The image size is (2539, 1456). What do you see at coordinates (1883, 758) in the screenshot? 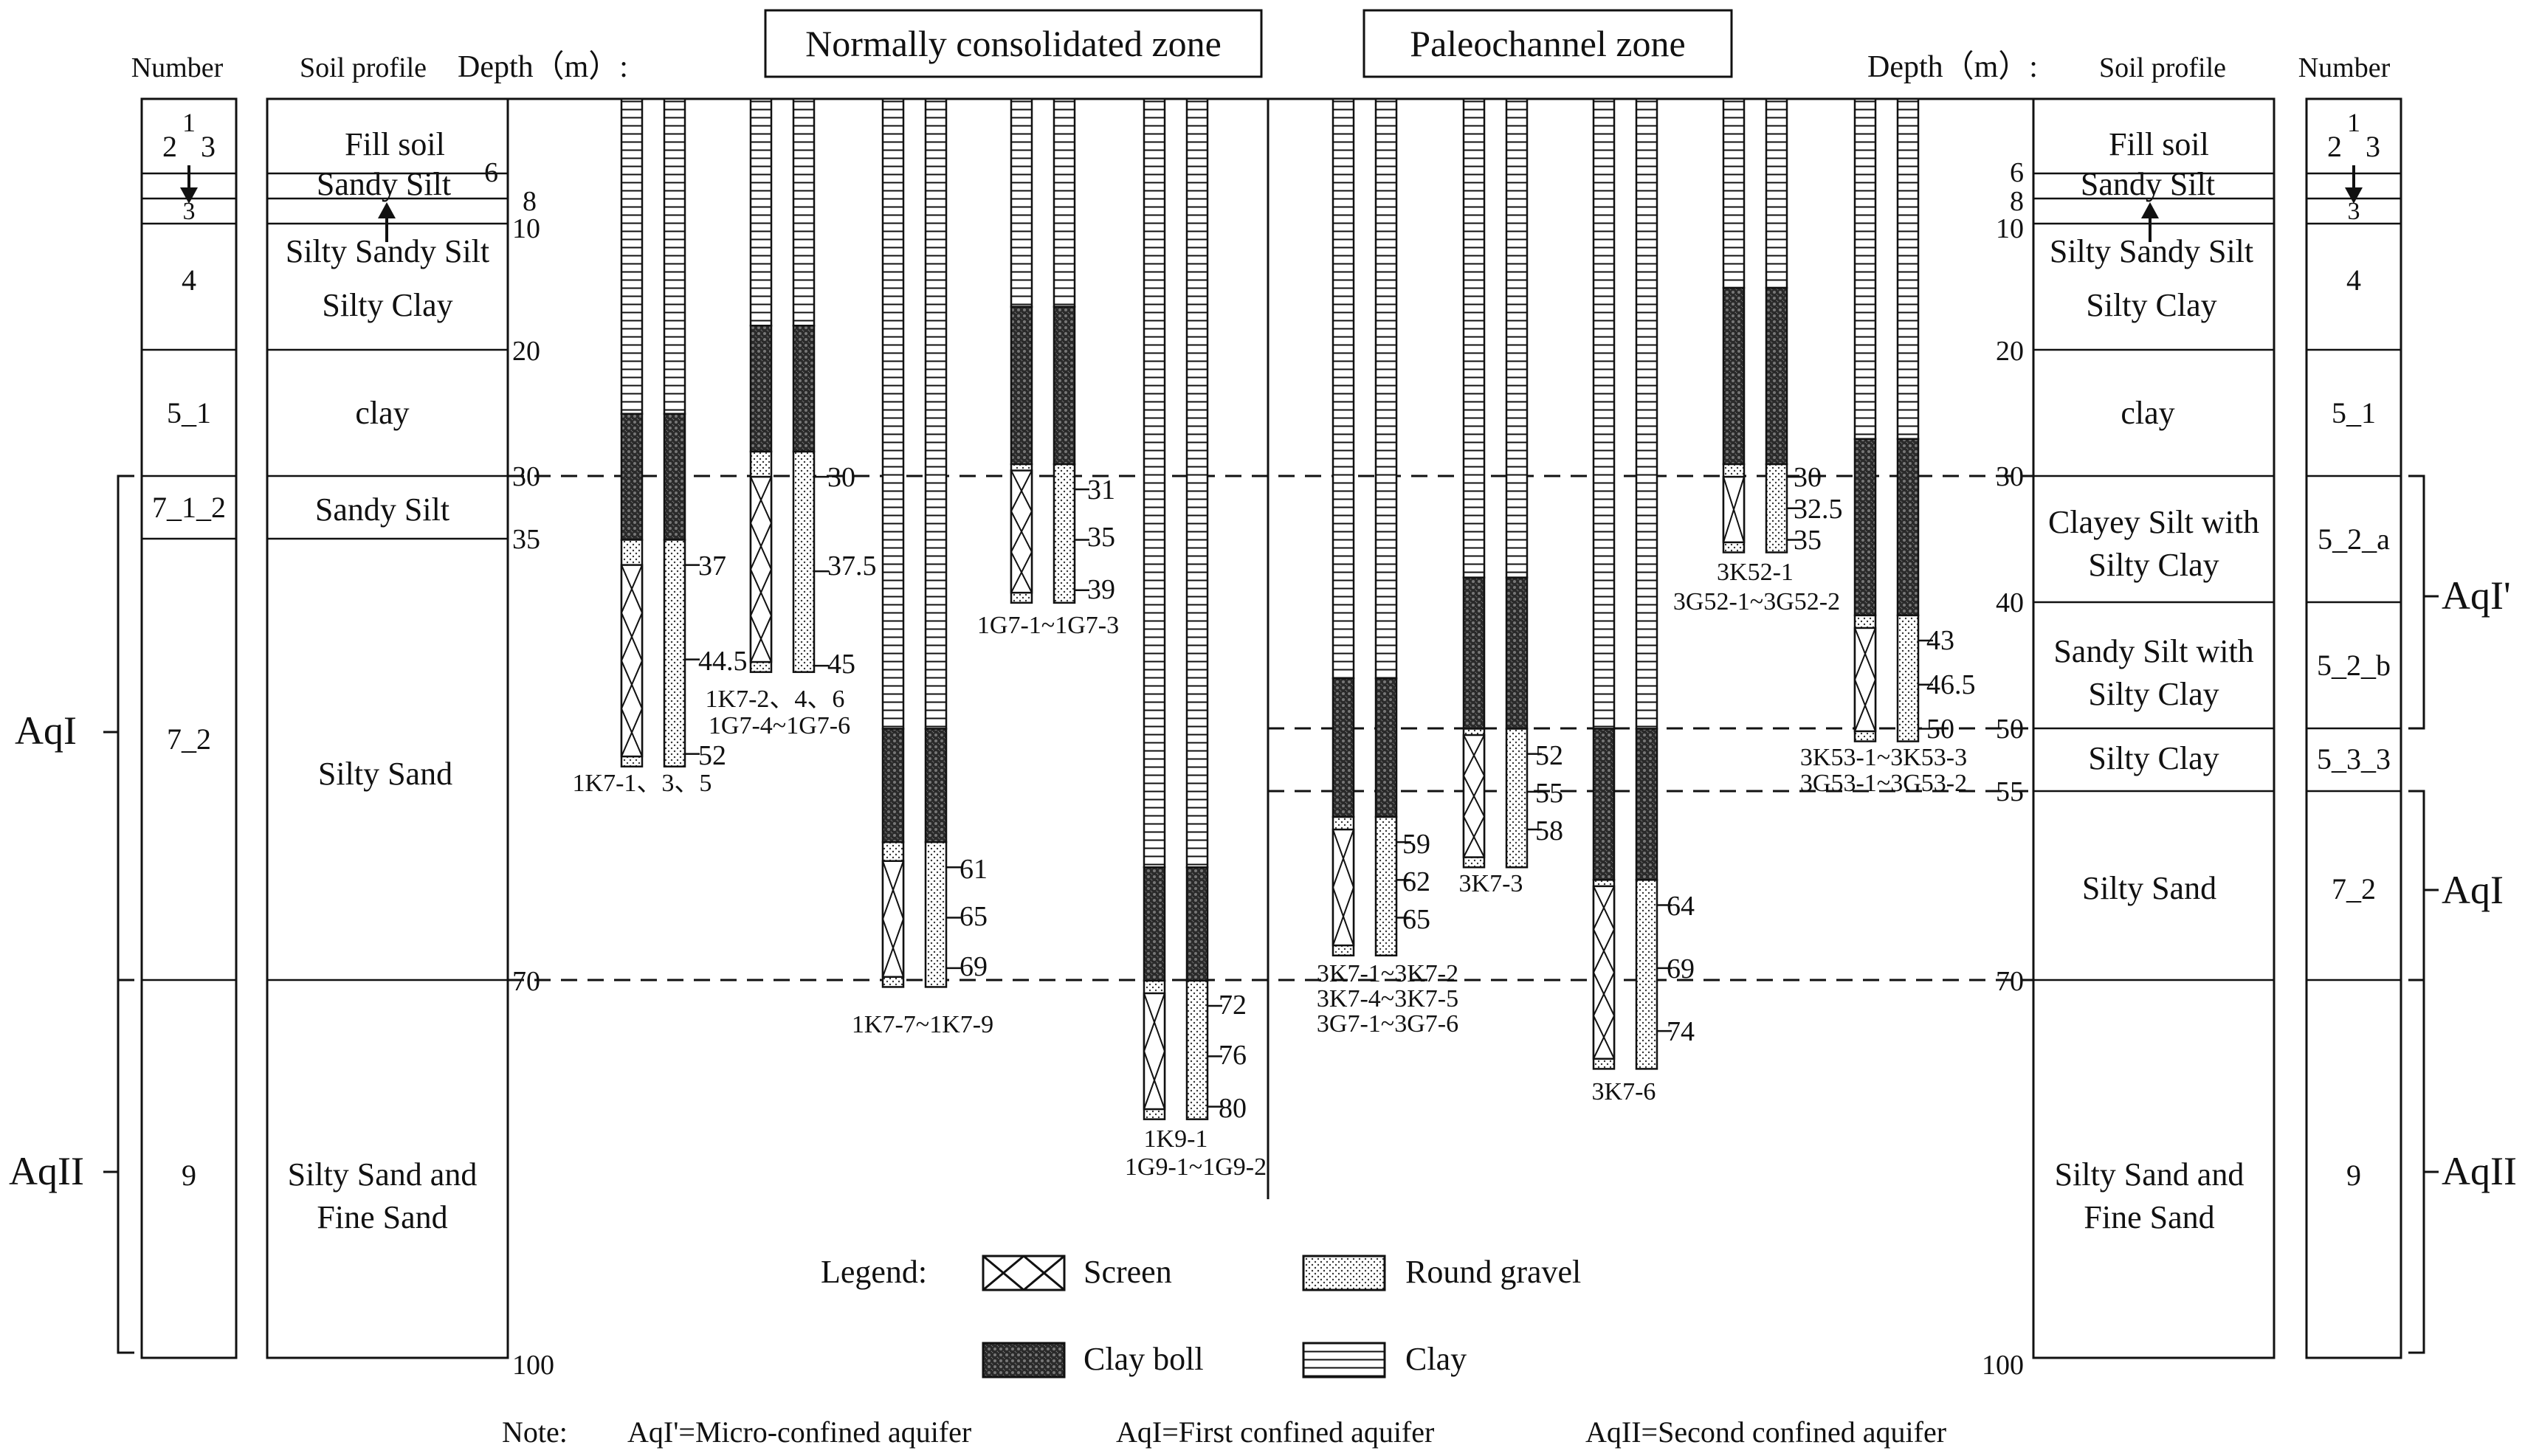
I see `well-label-3k53-1: 3K53-1~3K53-3` at bounding box center [1883, 758].